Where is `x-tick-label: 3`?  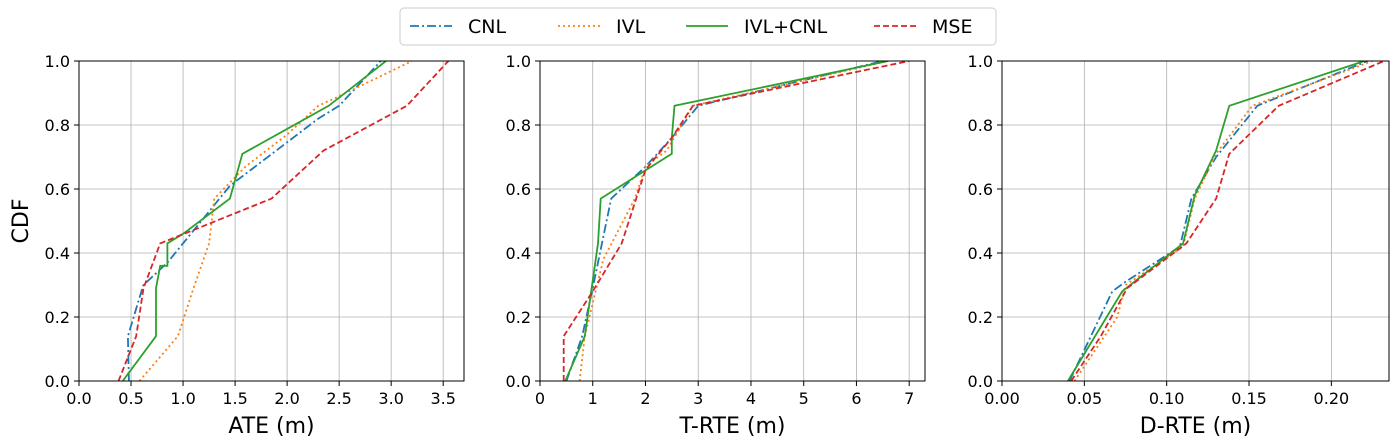
x-tick-label: 3 is located at coordinates (698, 398).